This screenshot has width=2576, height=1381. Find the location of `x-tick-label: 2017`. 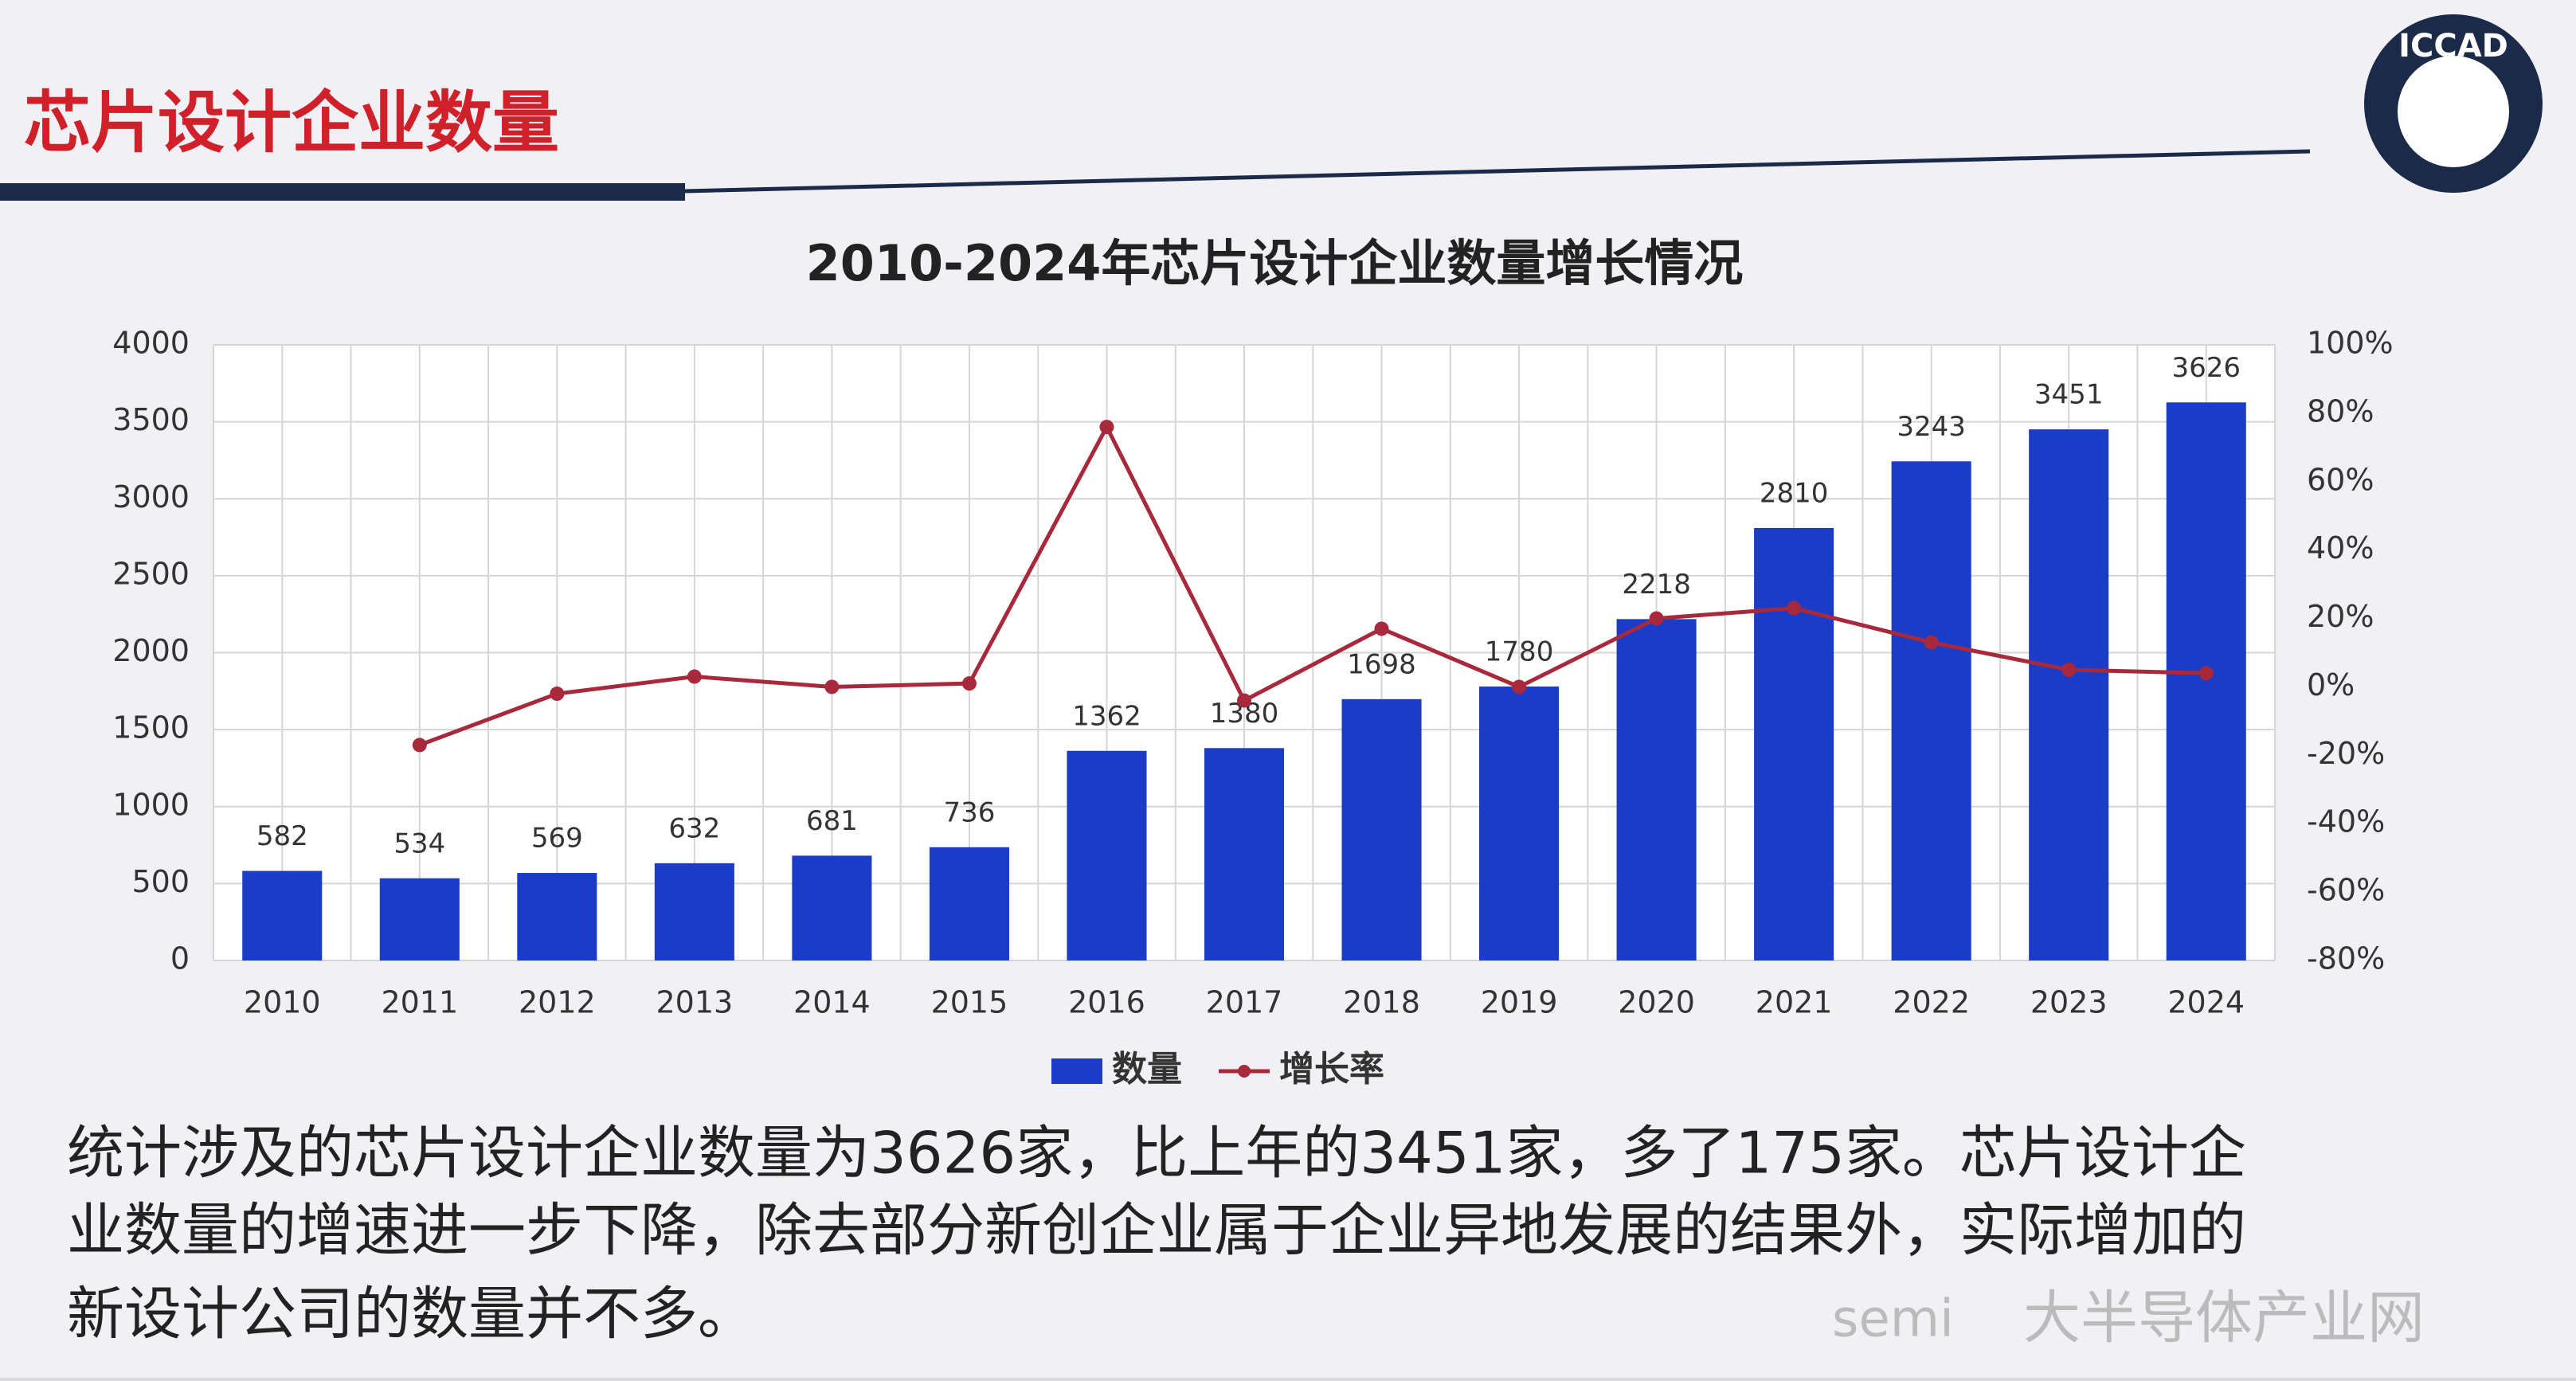

x-tick-label: 2017 is located at coordinates (1244, 1002).